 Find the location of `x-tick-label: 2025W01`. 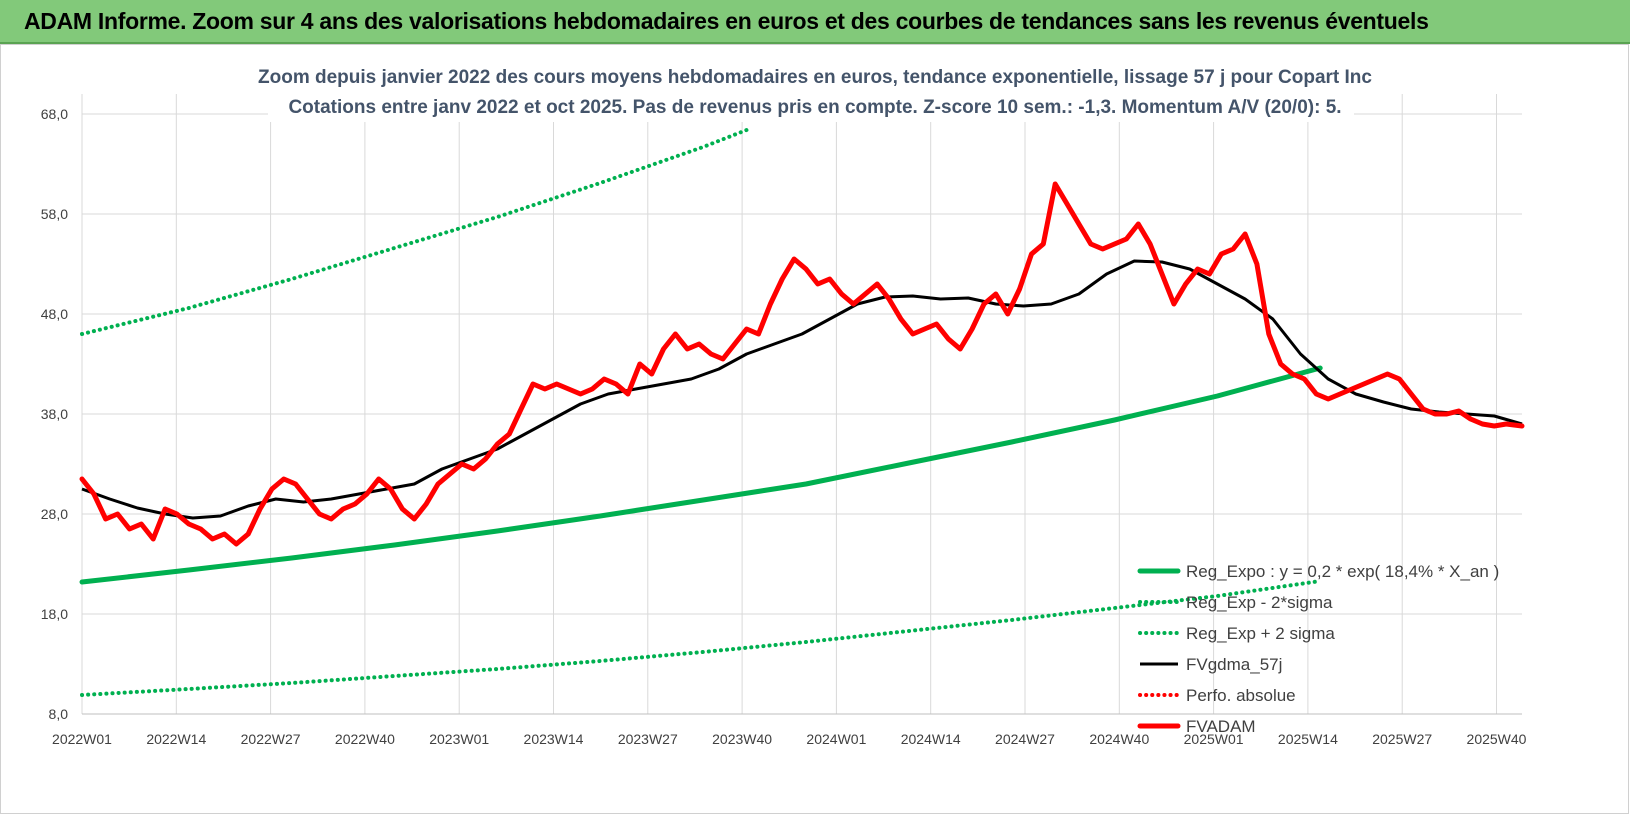

x-tick-label: 2025W01 is located at coordinates (1214, 739).